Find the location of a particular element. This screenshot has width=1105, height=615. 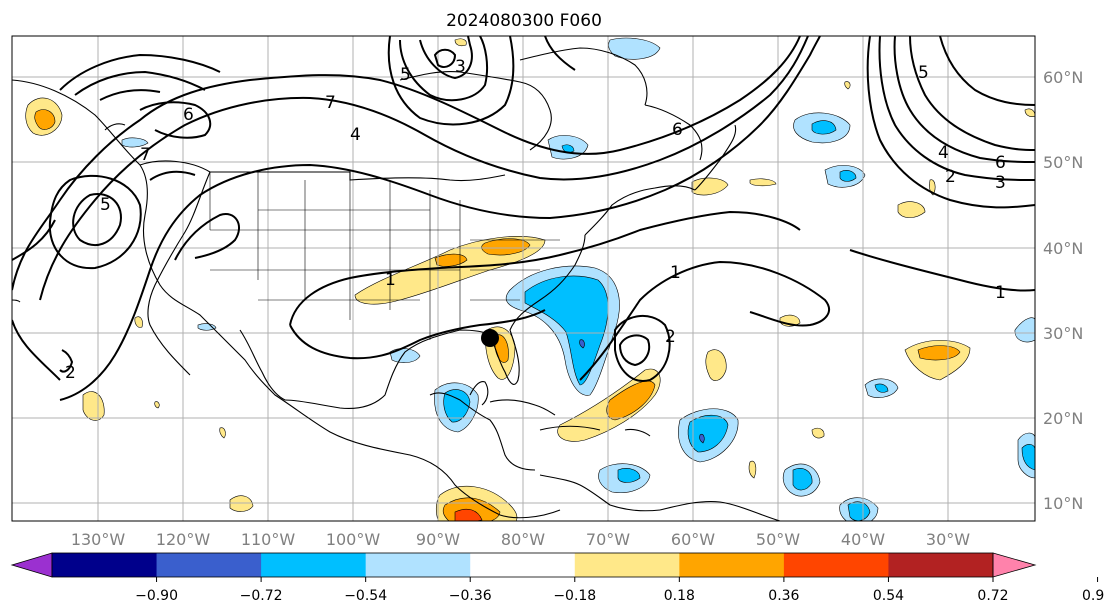

state-borders is located at coordinates (384, 256).